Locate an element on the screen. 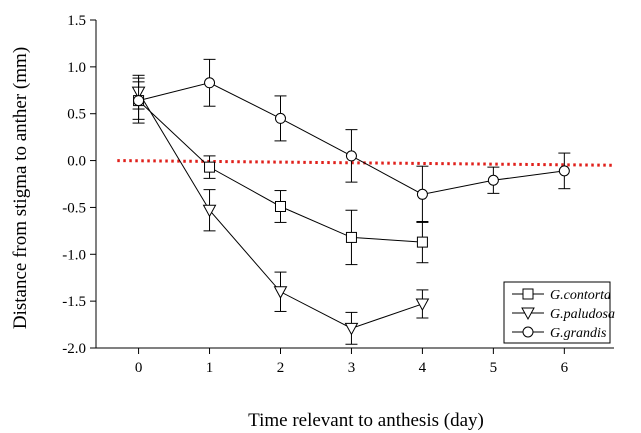  y-tick-label: 0.0 is located at coordinates (76, 162).